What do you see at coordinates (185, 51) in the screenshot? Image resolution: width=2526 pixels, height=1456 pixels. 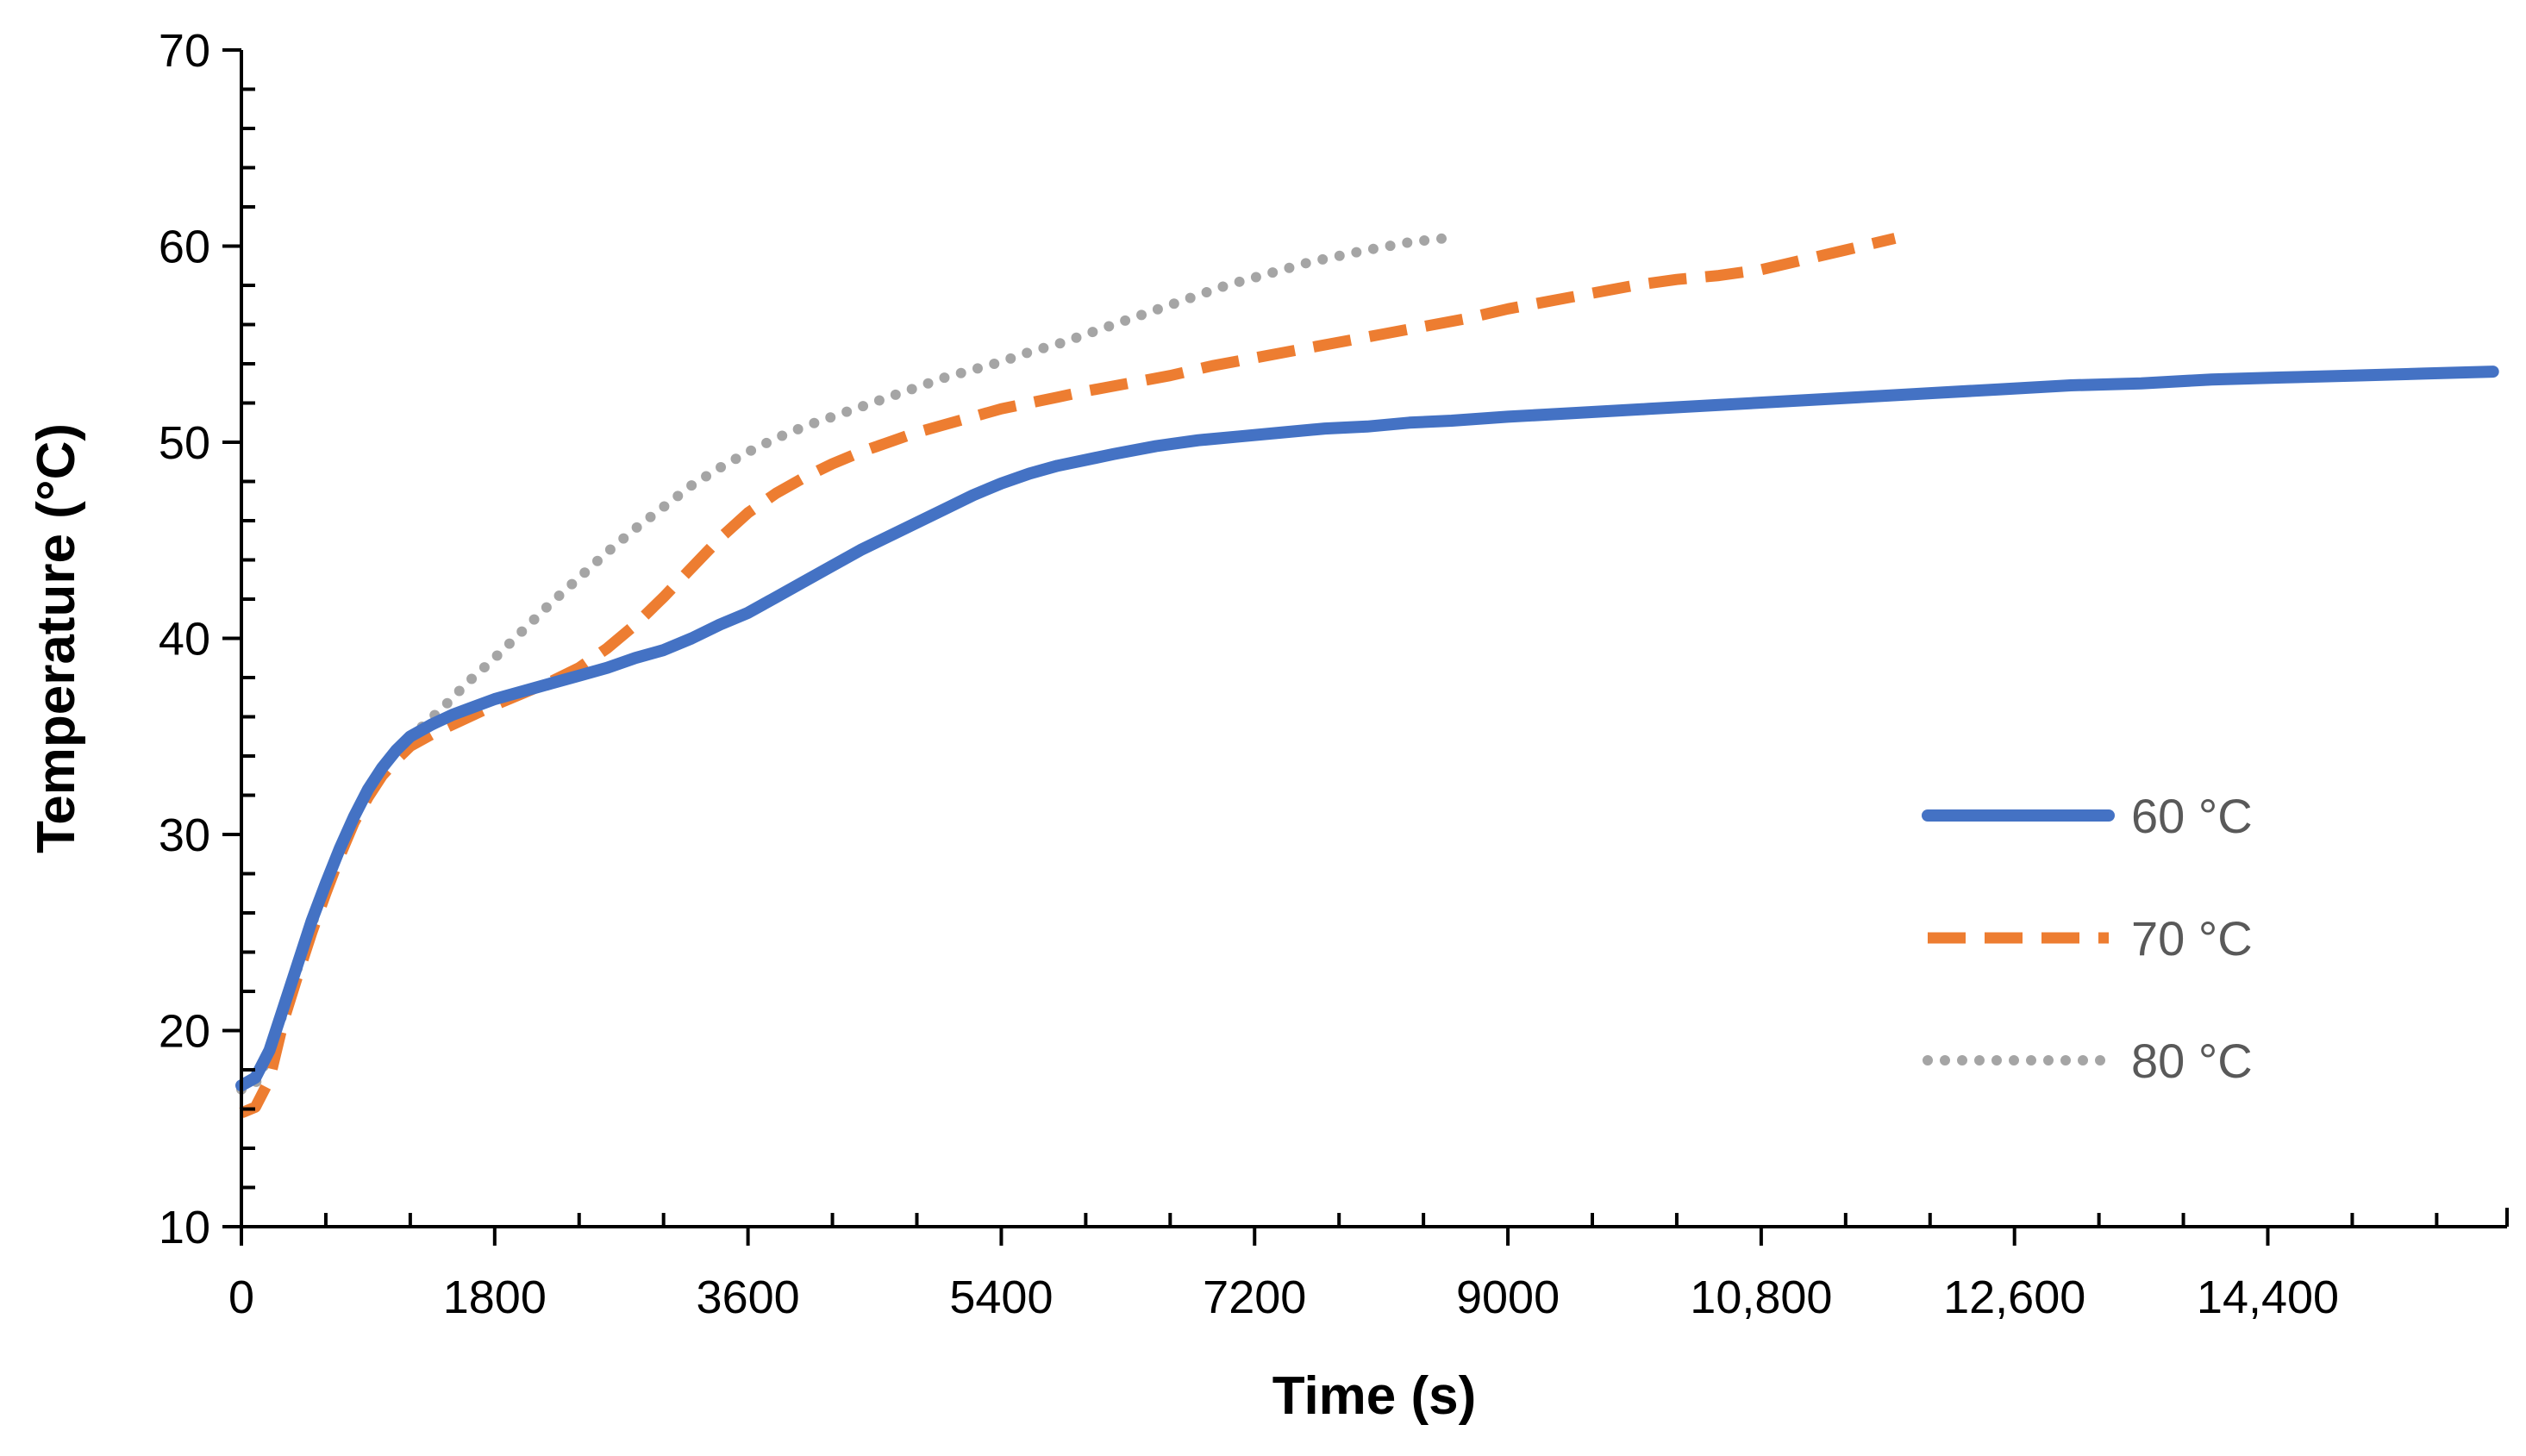 I see `y-tick-label: 70` at bounding box center [185, 51].